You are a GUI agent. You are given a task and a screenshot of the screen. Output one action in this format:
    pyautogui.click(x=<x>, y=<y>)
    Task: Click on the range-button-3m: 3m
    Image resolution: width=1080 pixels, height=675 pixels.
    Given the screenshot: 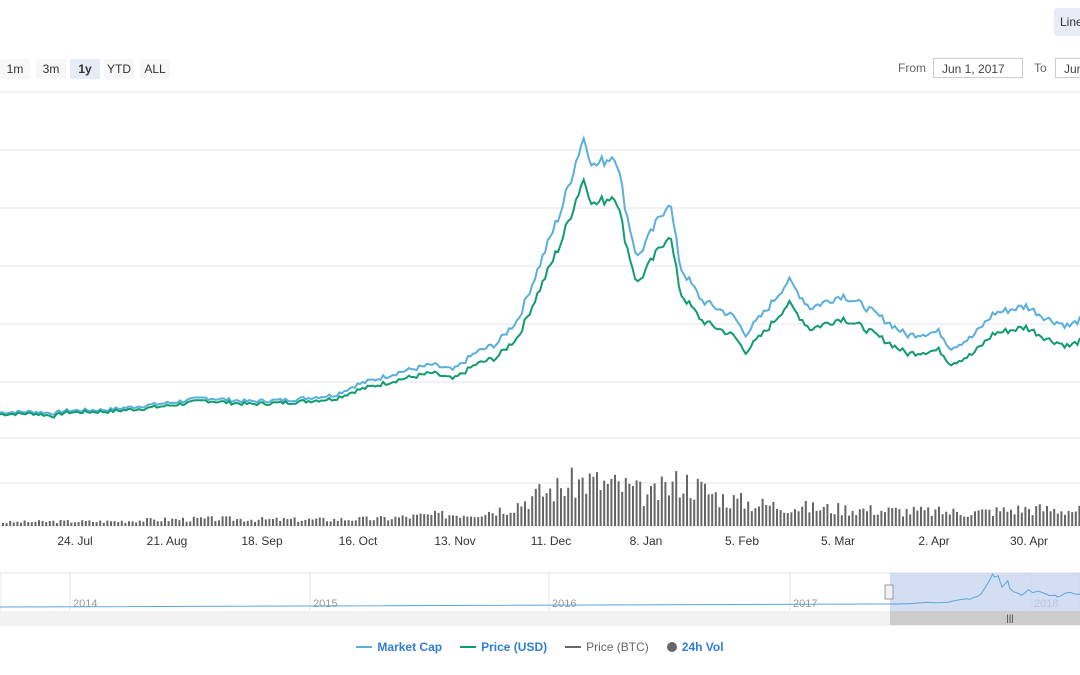 What is the action you would take?
    pyautogui.click(x=51, y=69)
    